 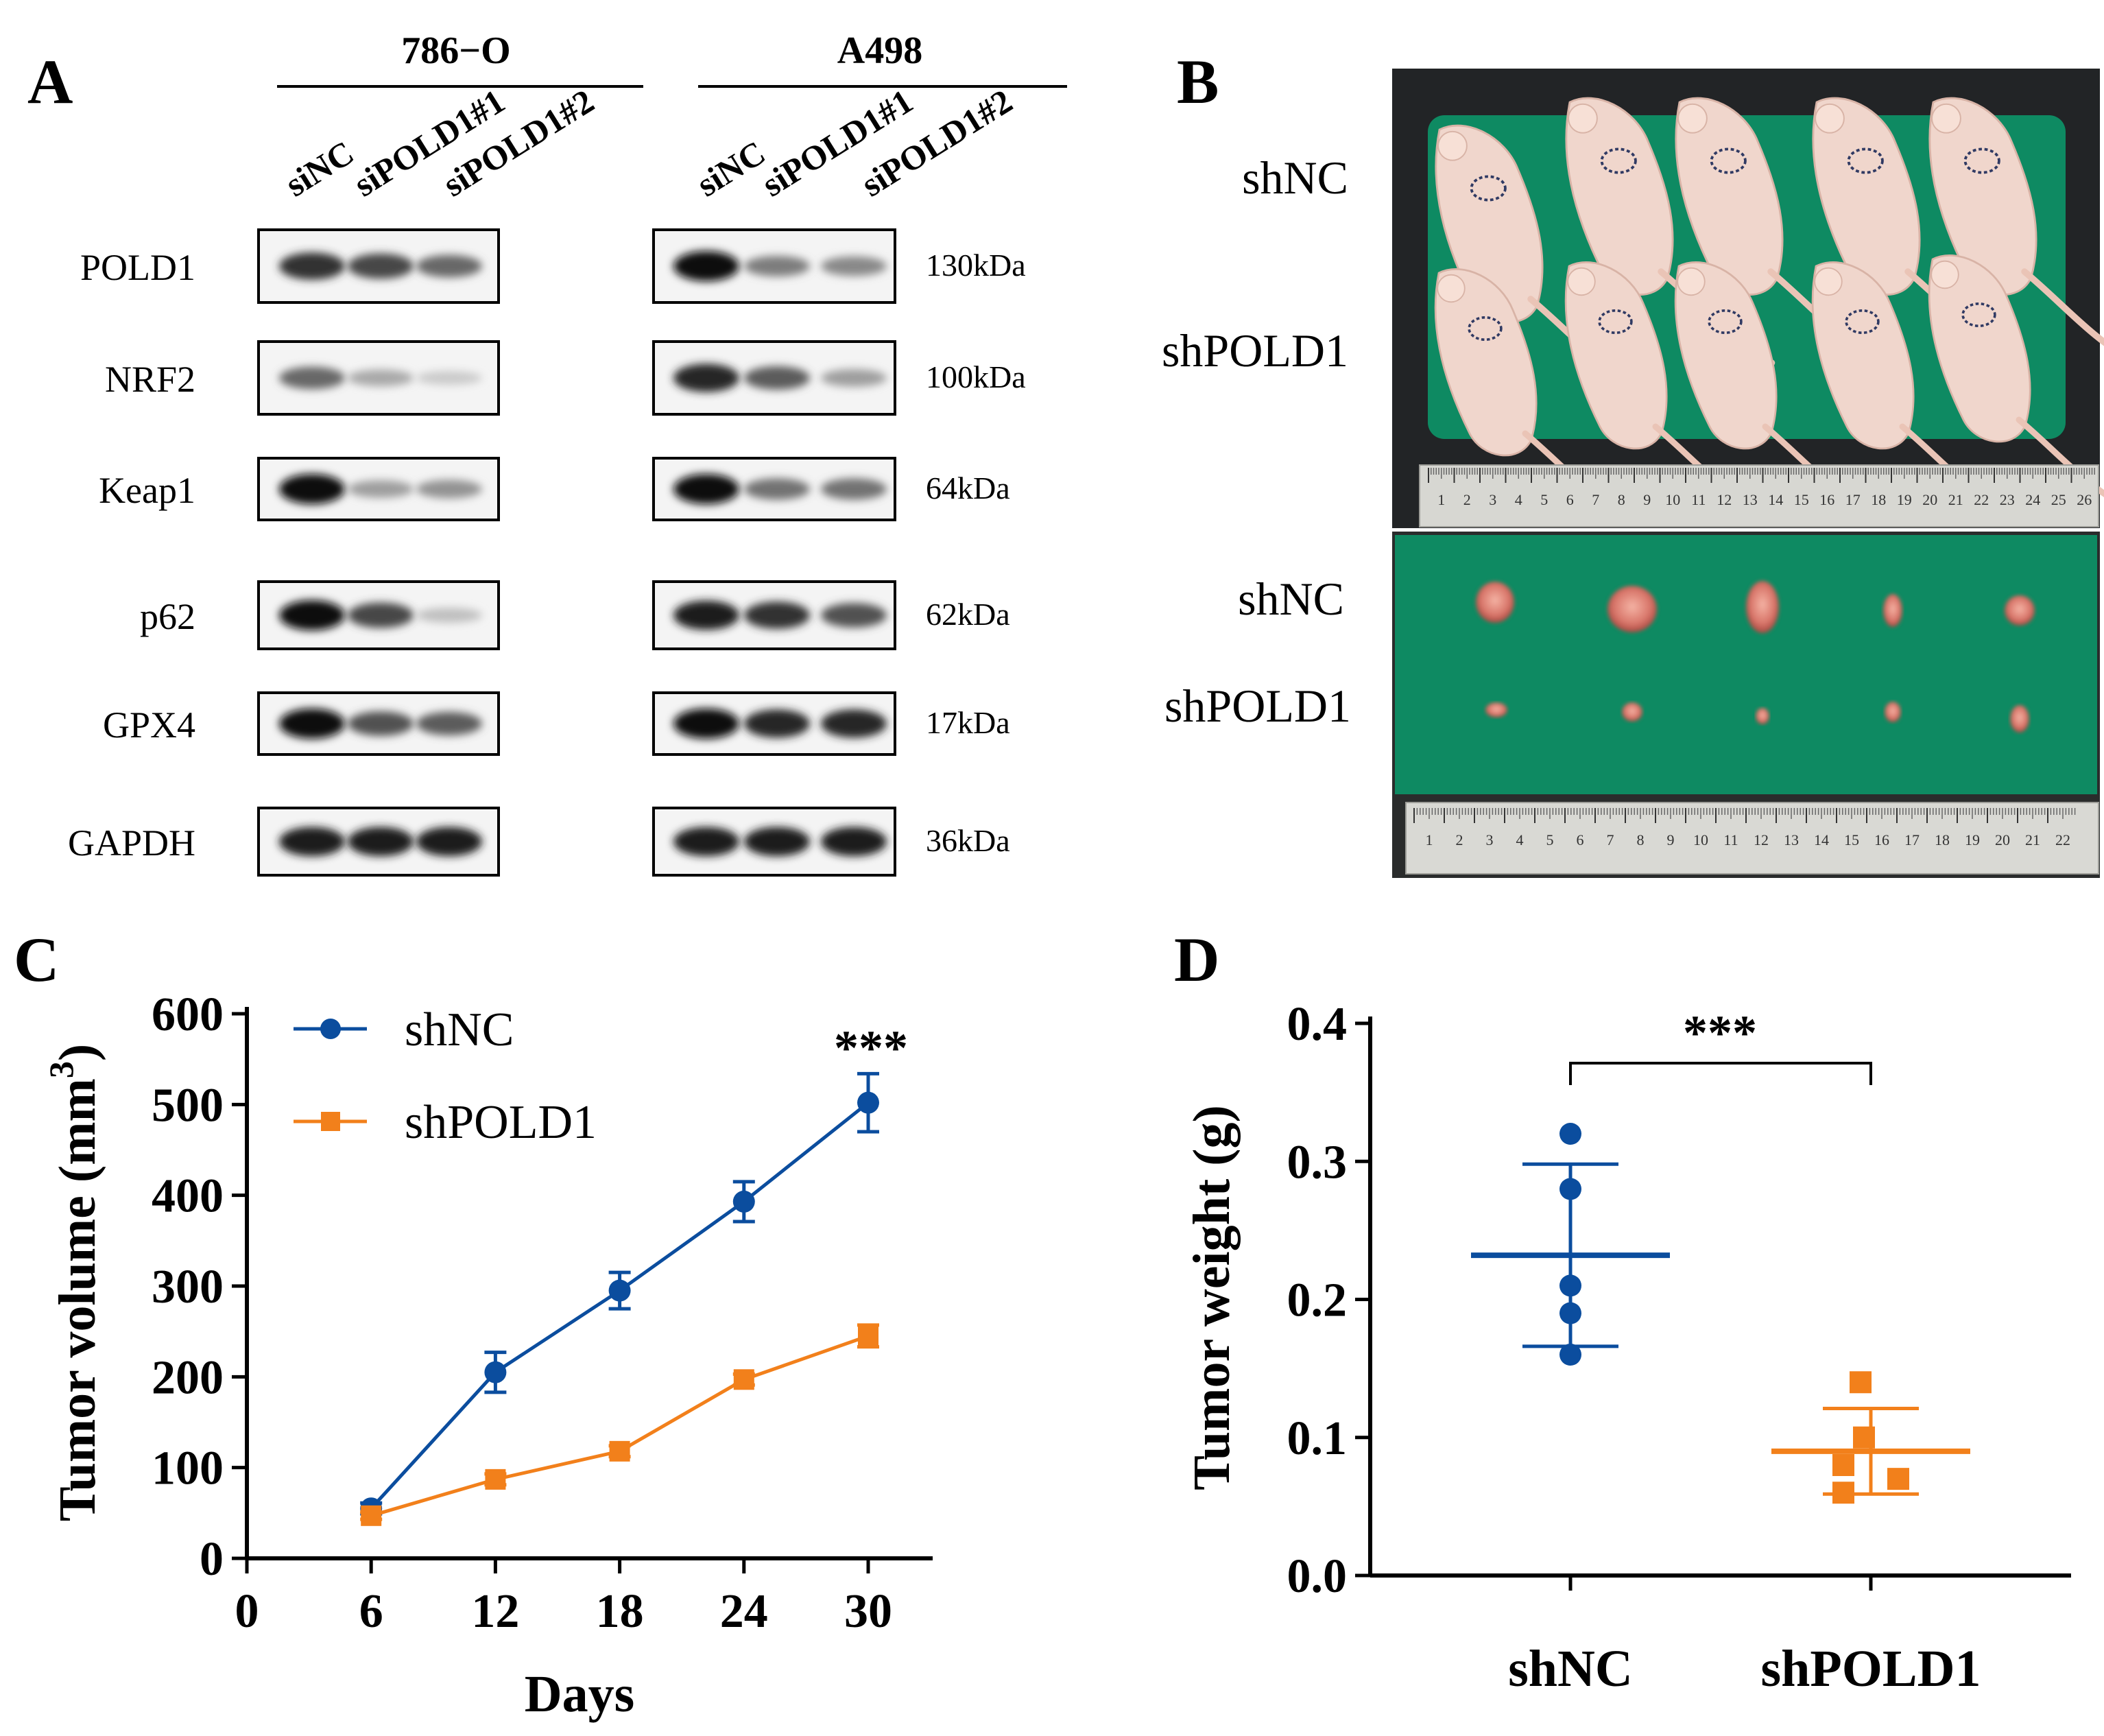 I want to click on ruler-number: 3, so click(x=1490, y=839).